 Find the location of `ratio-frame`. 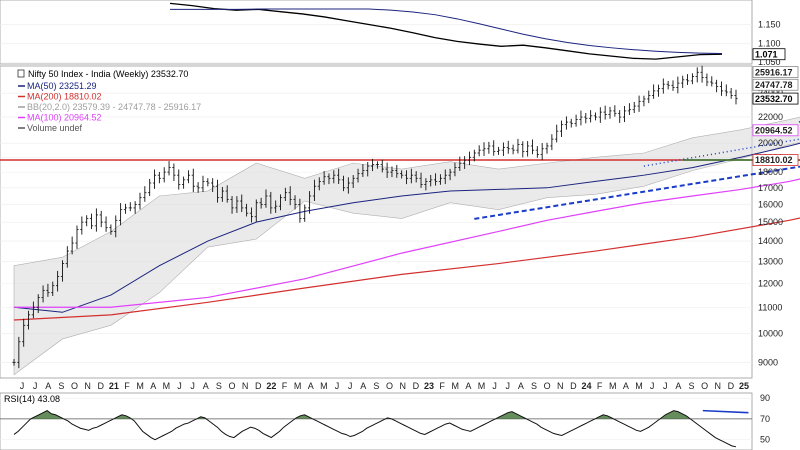

ratio-frame is located at coordinates (376, 32).